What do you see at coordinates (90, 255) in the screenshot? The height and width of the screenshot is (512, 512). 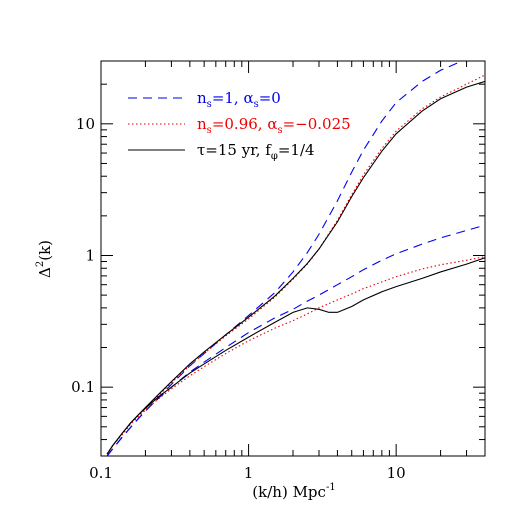 I see `y-tick-label: 1` at bounding box center [90, 255].